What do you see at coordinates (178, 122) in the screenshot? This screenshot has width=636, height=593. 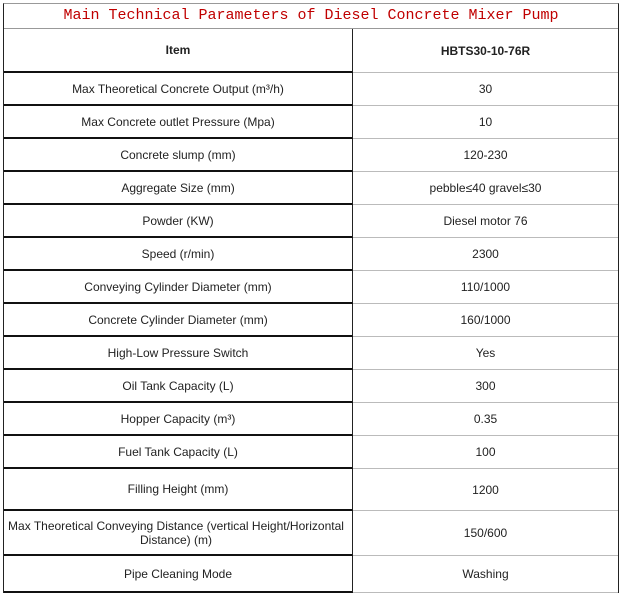 I see `row-item: Max Concrete outlet Pressure (Mpa)` at bounding box center [178, 122].